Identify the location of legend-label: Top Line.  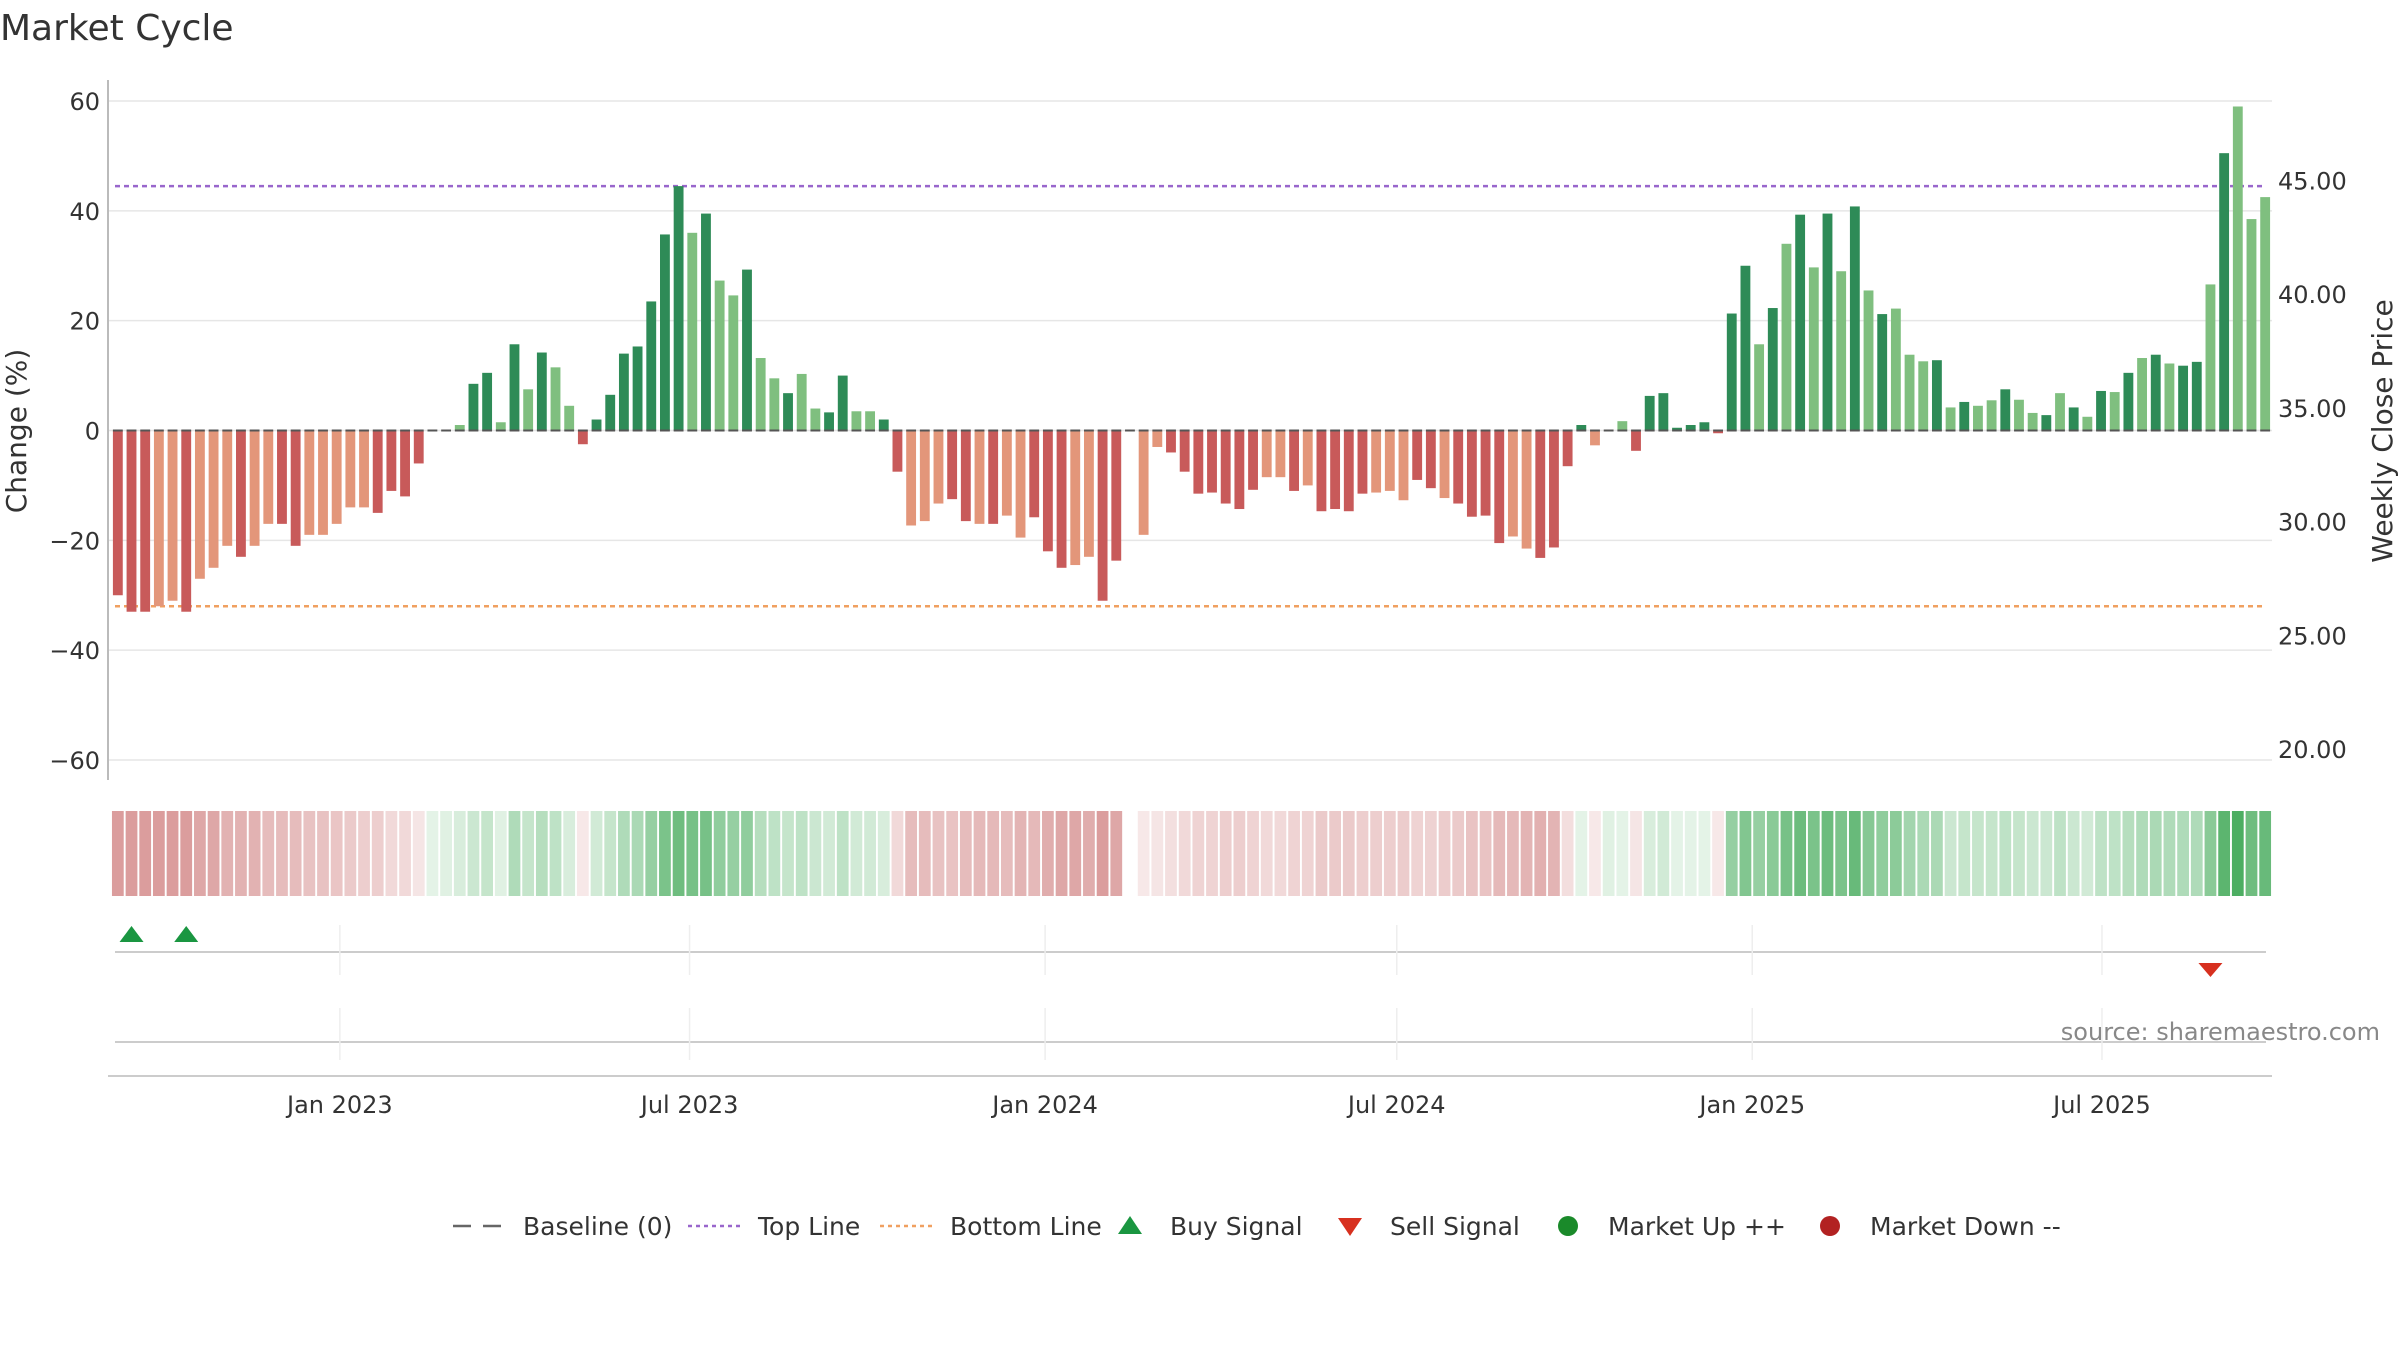
(808, 1226).